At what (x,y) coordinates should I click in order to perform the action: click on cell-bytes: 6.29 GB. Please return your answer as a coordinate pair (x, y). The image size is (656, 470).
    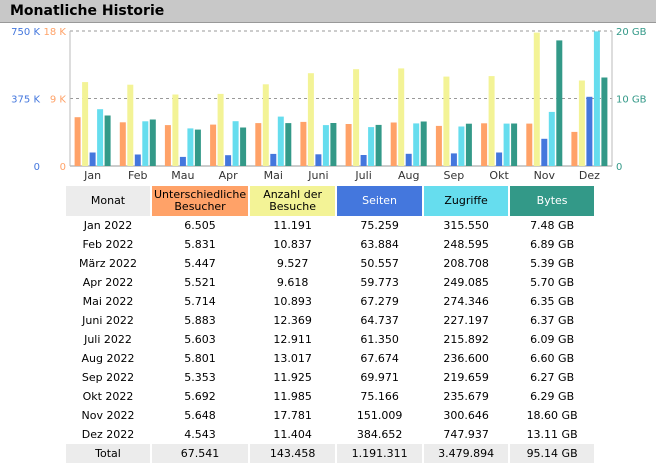
    Looking at the image, I should click on (552, 396).